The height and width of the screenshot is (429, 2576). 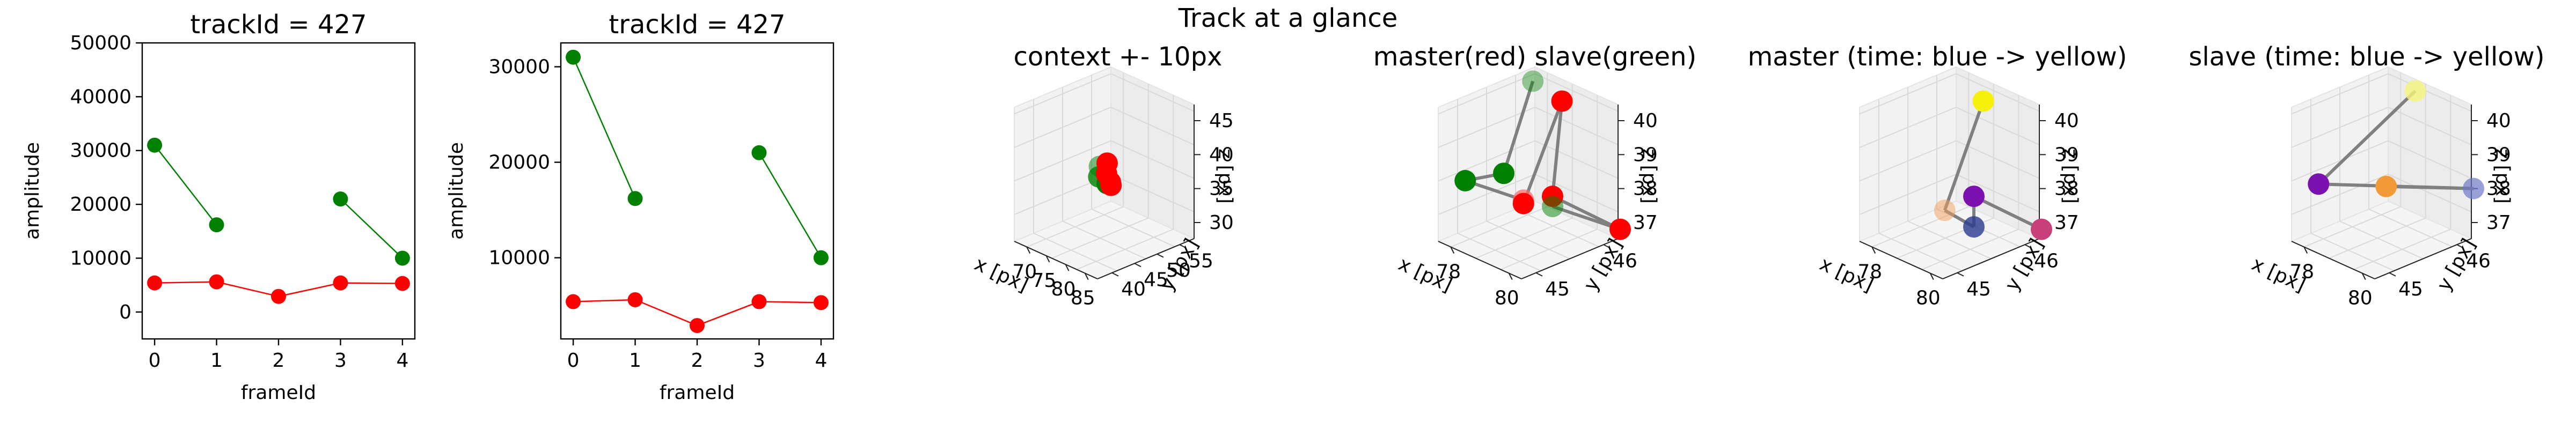 What do you see at coordinates (456, 191) in the screenshot?
I see `y-axis-label: amplitude` at bounding box center [456, 191].